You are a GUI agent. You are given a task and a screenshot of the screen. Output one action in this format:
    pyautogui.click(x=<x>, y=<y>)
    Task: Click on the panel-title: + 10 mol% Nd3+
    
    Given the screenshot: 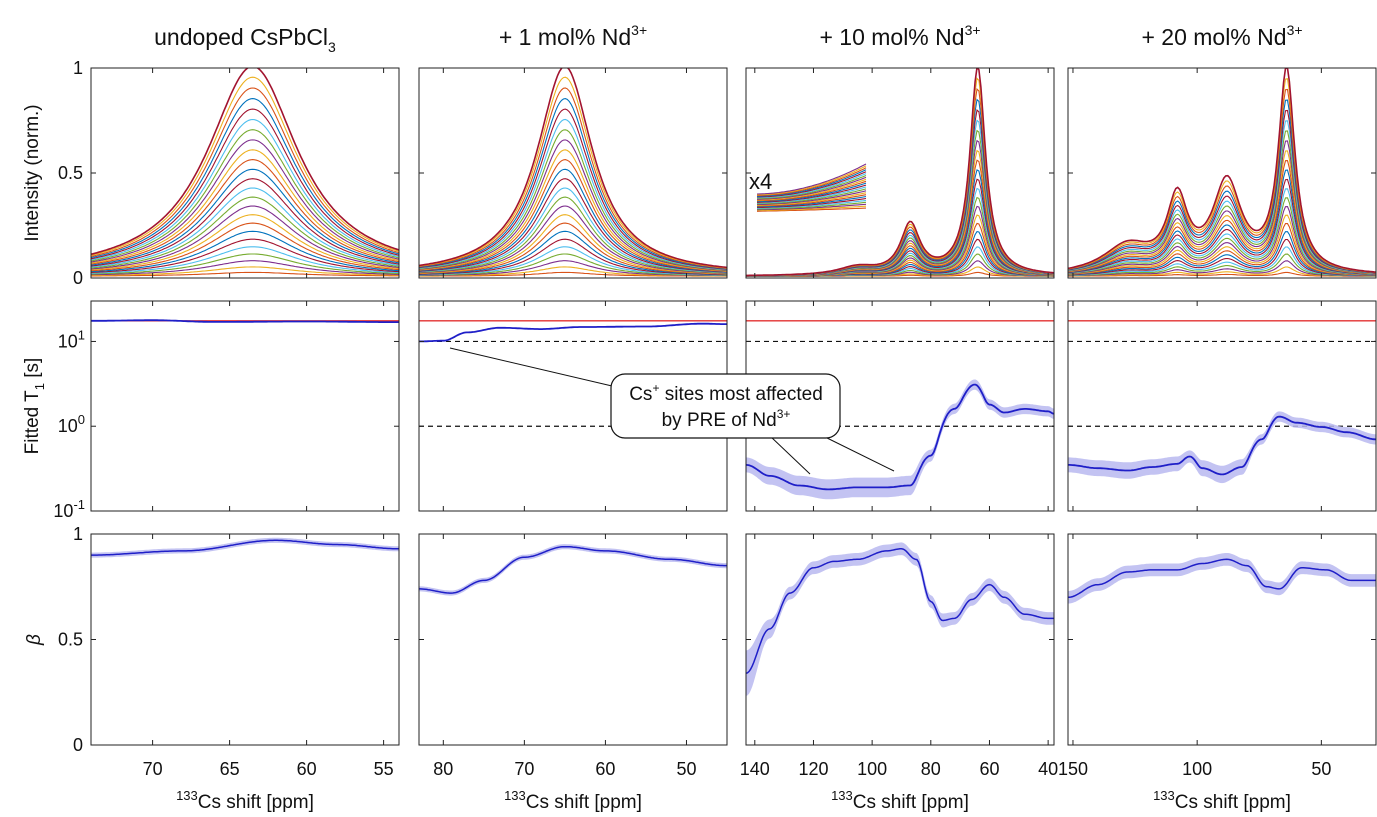 What is the action you would take?
    pyautogui.click(x=899, y=36)
    